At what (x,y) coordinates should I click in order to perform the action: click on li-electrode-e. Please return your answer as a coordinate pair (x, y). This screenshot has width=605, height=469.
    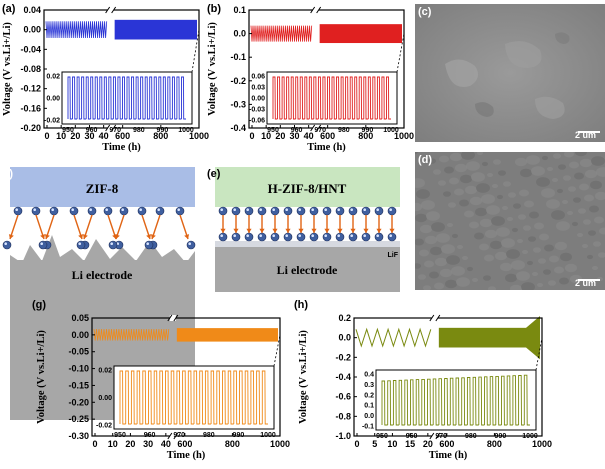
    Looking at the image, I should click on (307, 269).